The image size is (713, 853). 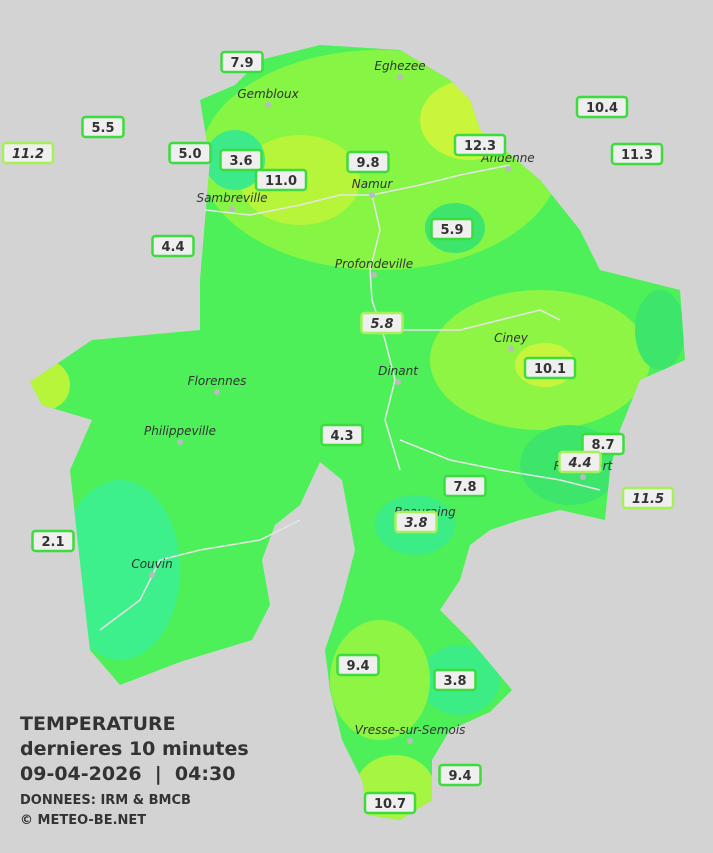 I want to click on town-label: Florennes, so click(x=217, y=381).